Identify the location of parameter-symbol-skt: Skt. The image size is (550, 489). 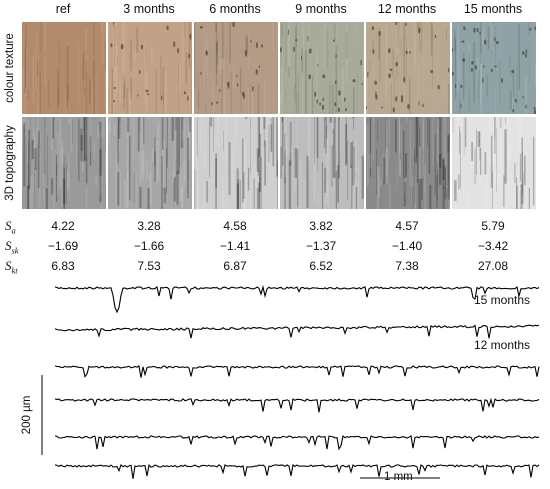
(11, 267).